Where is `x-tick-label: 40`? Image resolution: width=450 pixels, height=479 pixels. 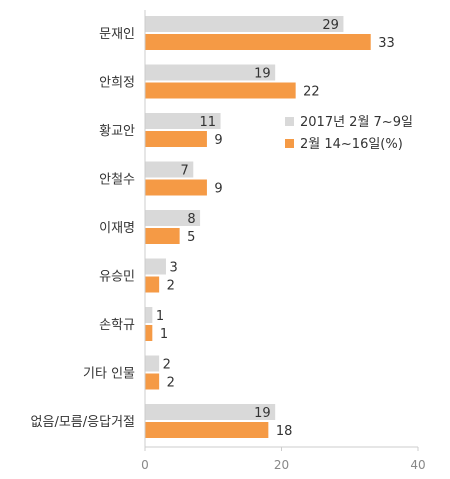 x-tick-label: 40 is located at coordinates (417, 465).